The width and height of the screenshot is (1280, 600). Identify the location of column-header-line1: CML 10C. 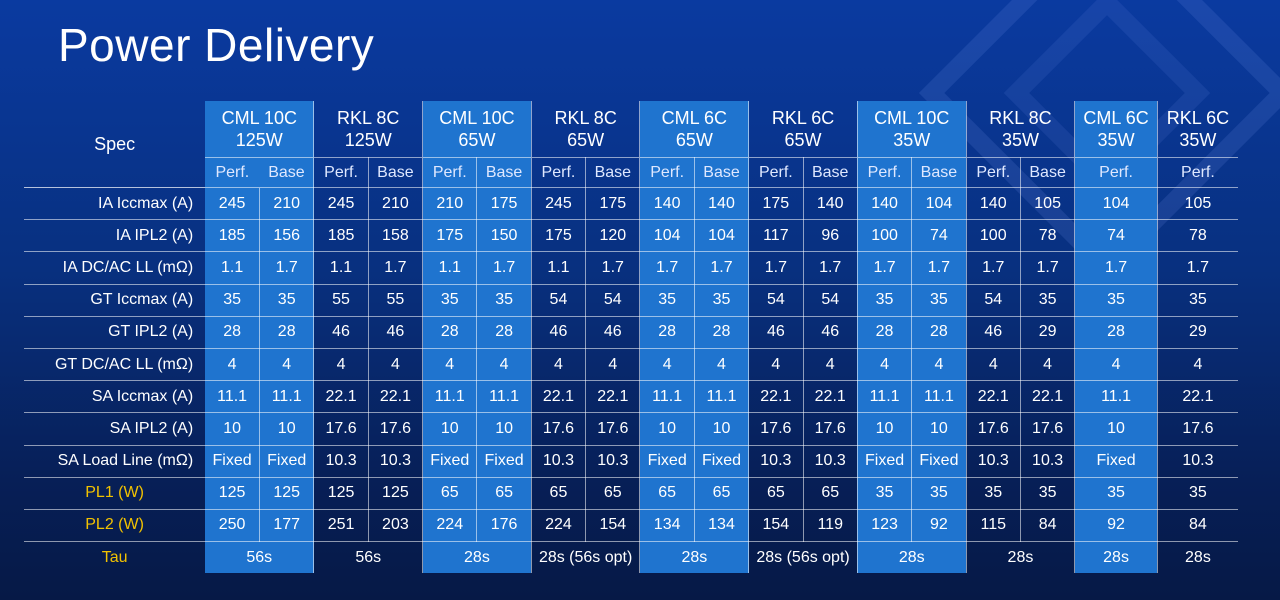
(259, 118).